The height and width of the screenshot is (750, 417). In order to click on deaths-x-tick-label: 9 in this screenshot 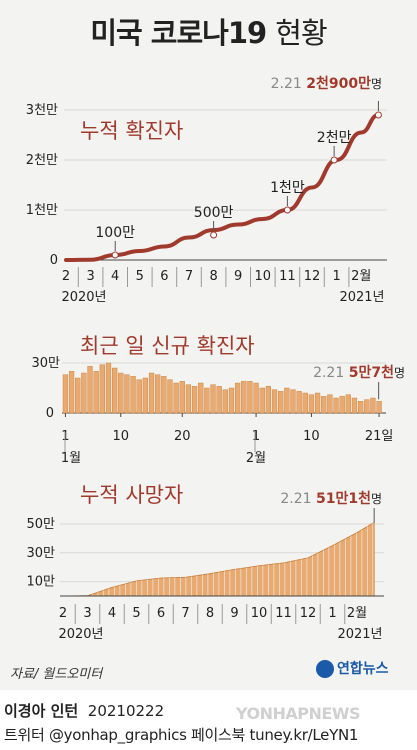, I will do `click(234, 613)`.